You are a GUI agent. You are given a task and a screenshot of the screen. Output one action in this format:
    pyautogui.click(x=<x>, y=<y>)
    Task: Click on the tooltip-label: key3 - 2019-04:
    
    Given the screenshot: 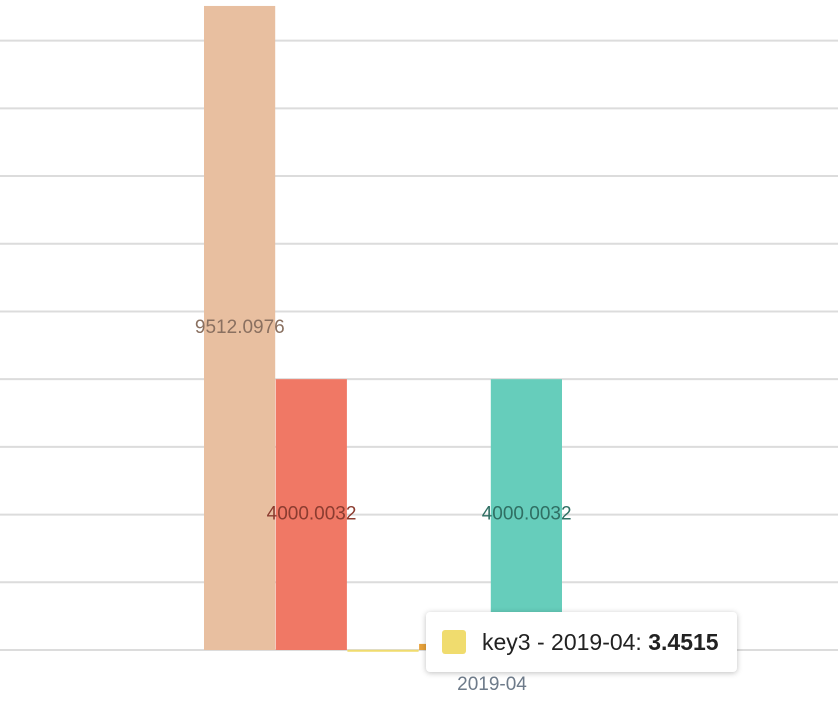 What is the action you would take?
    pyautogui.click(x=562, y=641)
    